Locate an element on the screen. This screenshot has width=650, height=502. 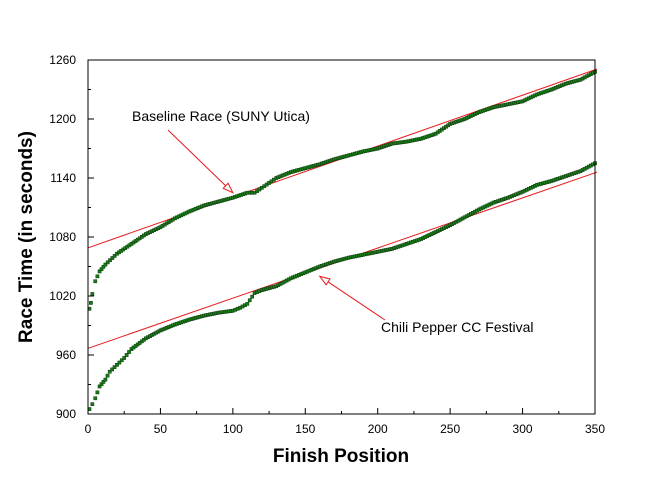
annotation-label: Baseline Race (SUNY Utica) is located at coordinates (221, 116).